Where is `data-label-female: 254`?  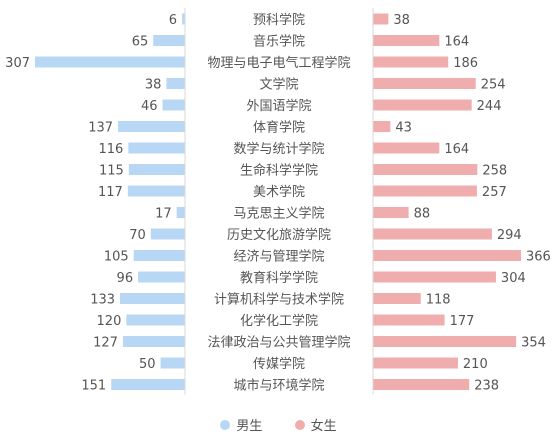
data-label-female: 254 is located at coordinates (493, 85).